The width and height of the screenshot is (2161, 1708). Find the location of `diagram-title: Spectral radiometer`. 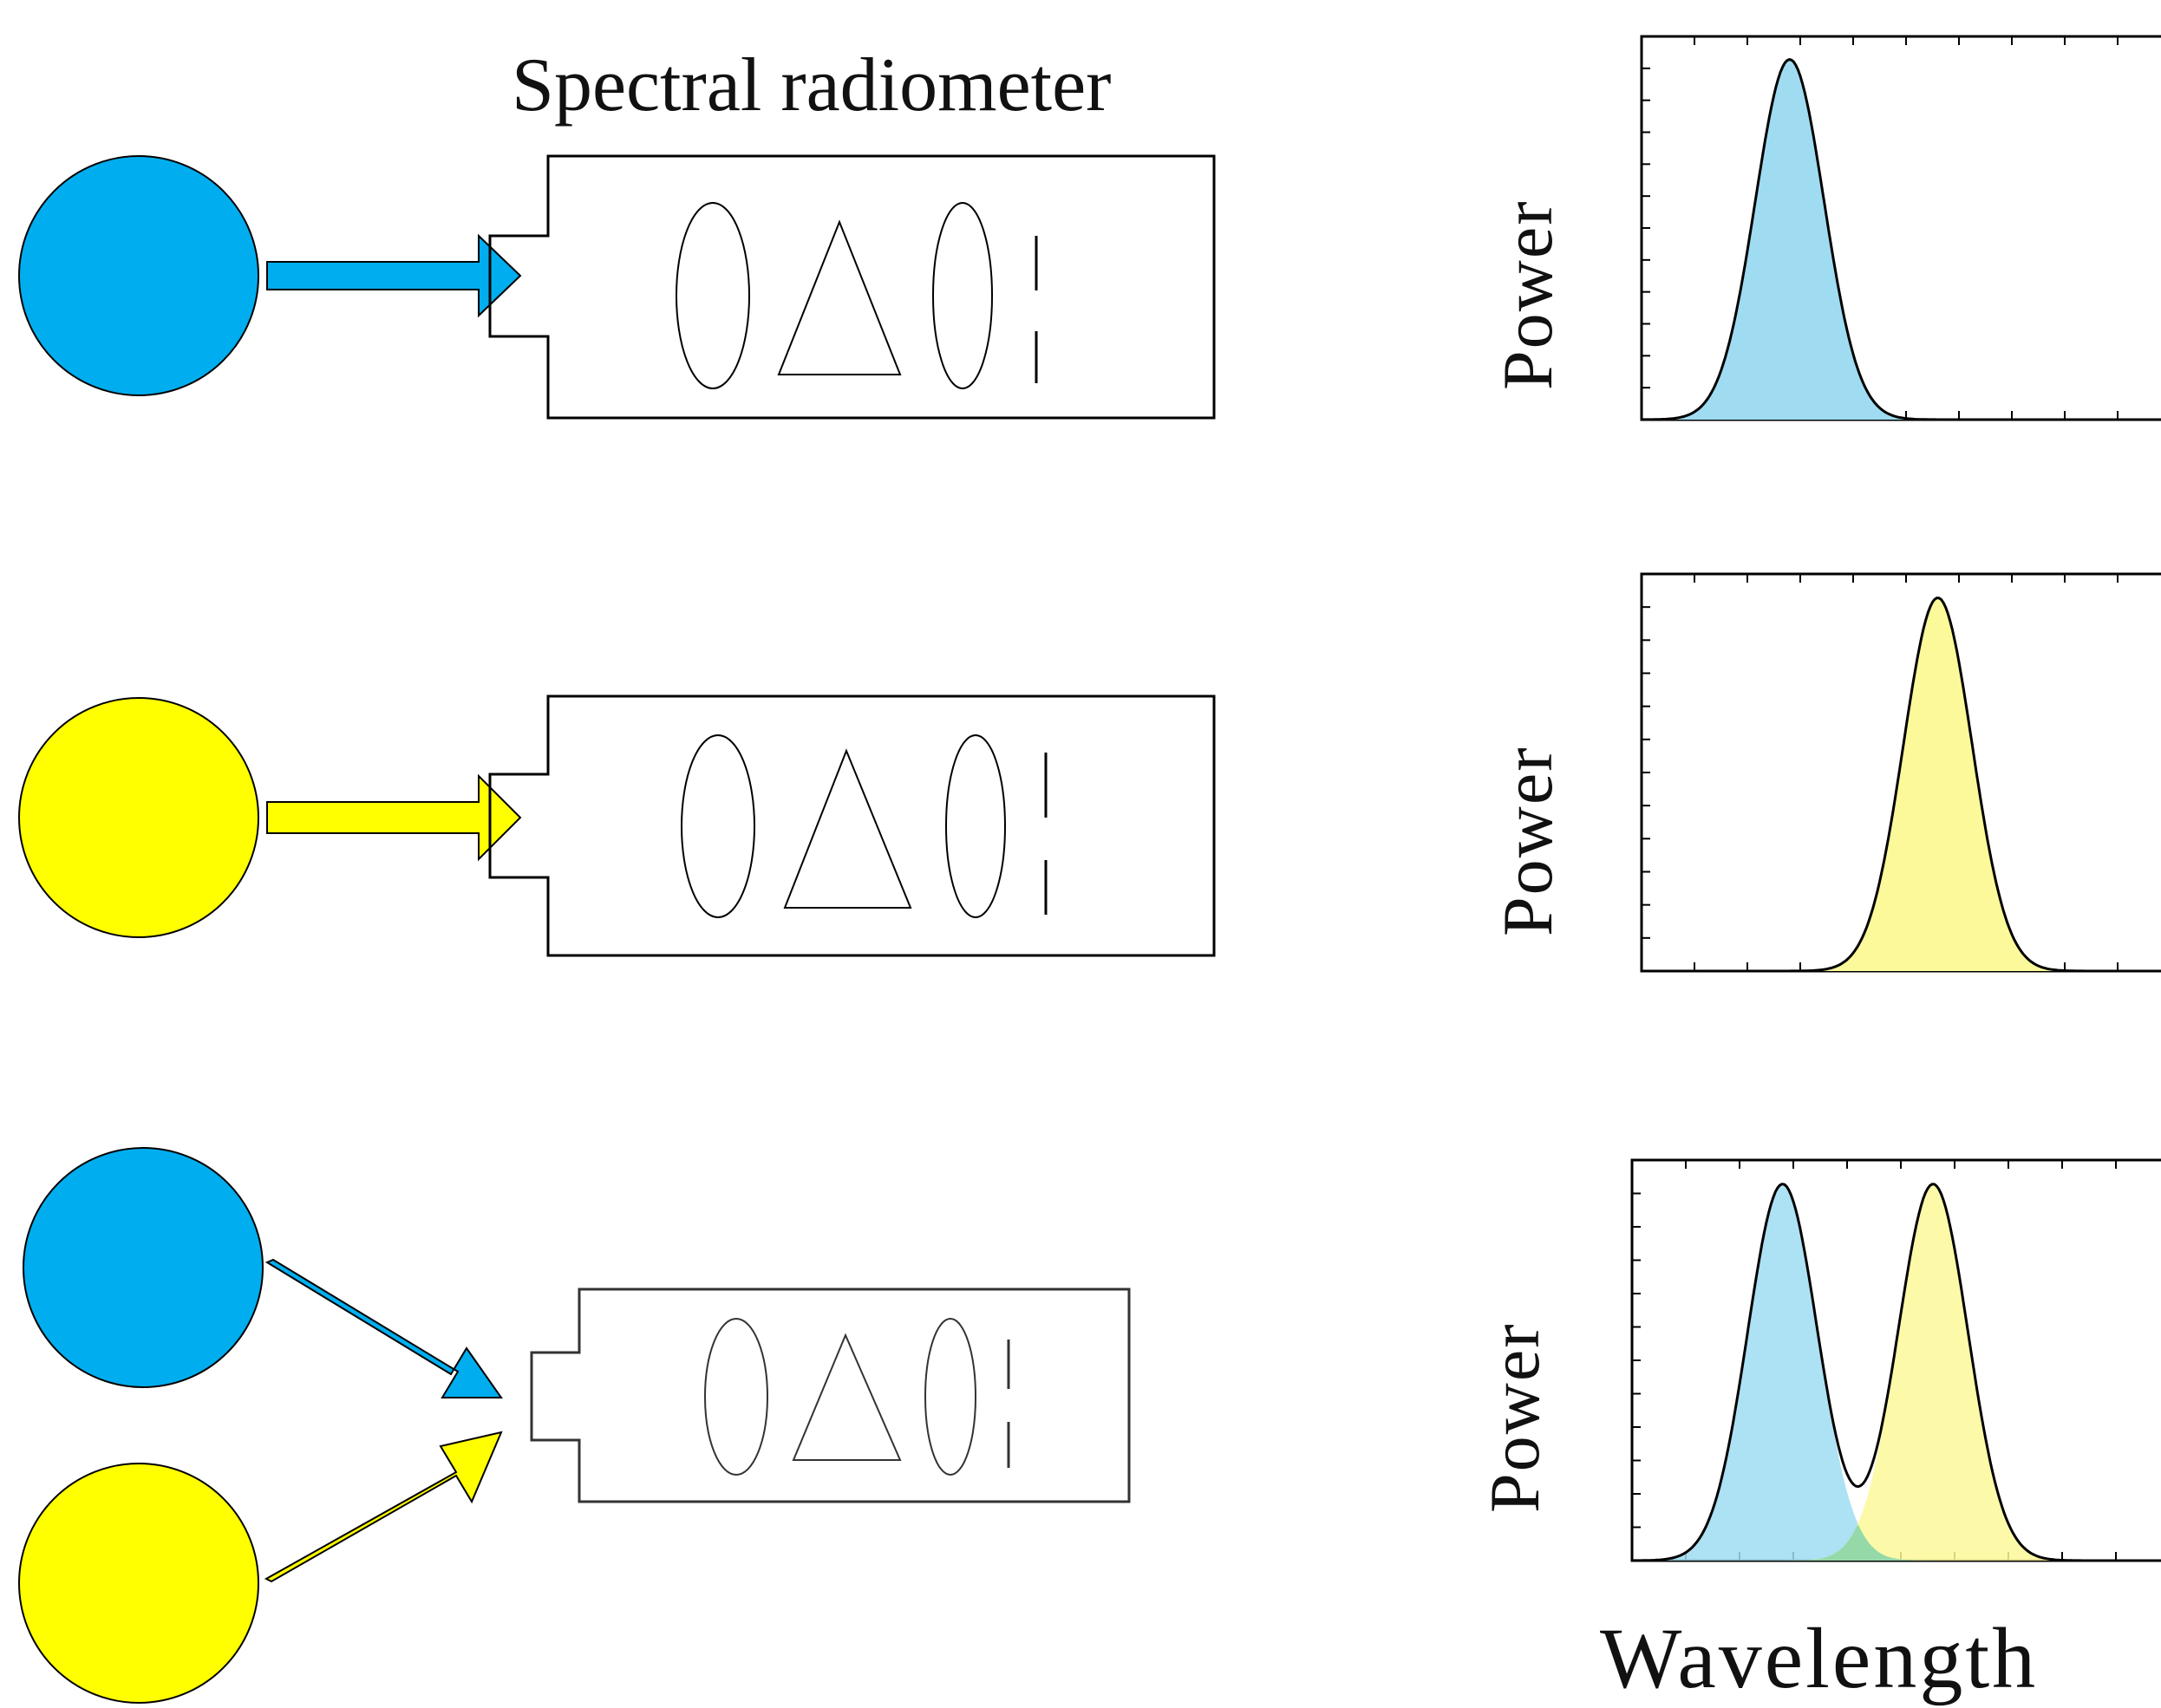

diagram-title: Spectral radiometer is located at coordinates (812, 85).